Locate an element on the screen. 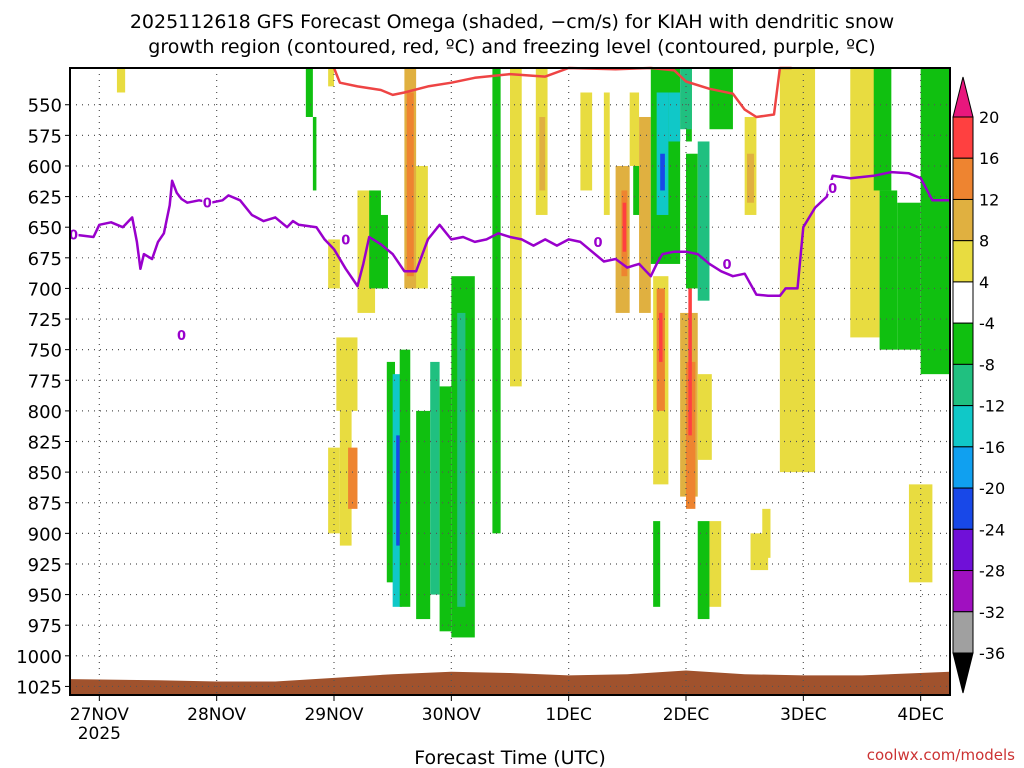  colorbar-label-12: -32 is located at coordinates (992, 612).